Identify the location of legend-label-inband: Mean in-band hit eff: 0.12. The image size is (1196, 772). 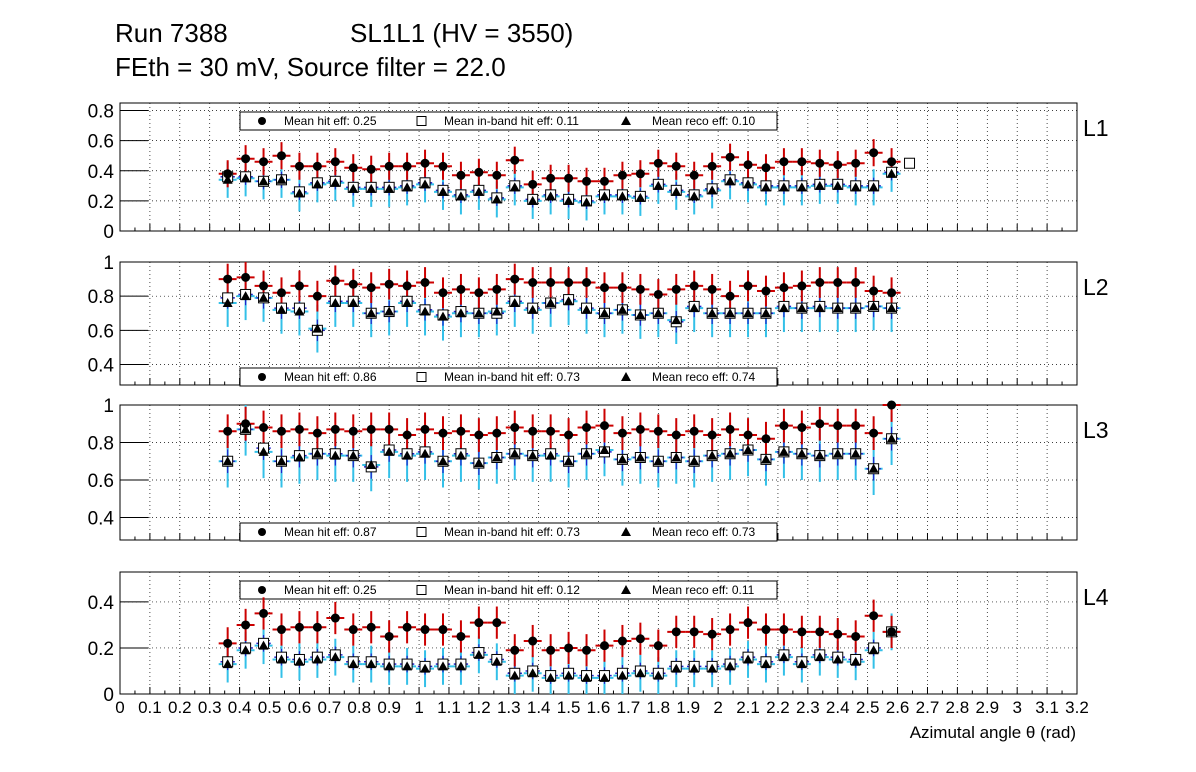
(512, 590).